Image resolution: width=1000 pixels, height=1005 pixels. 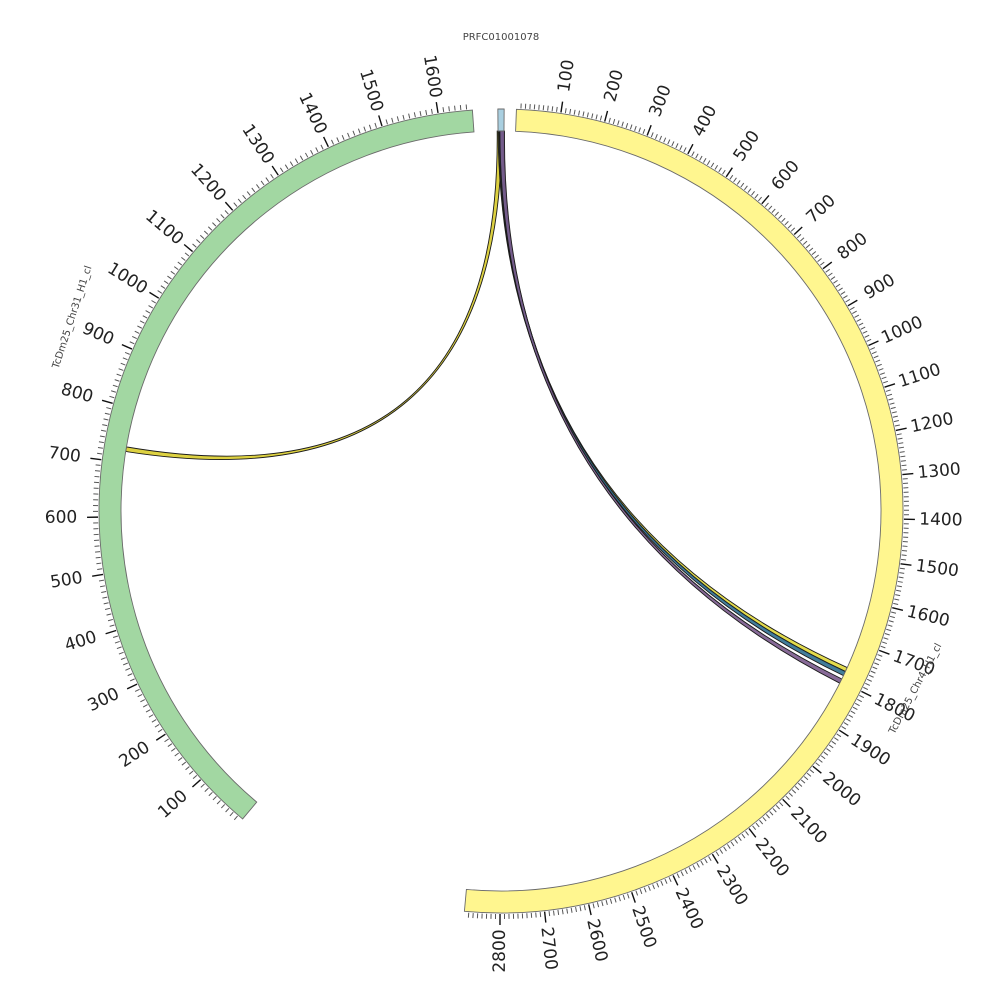 I want to click on tick-label-chr4: 200, so click(x=614, y=86).